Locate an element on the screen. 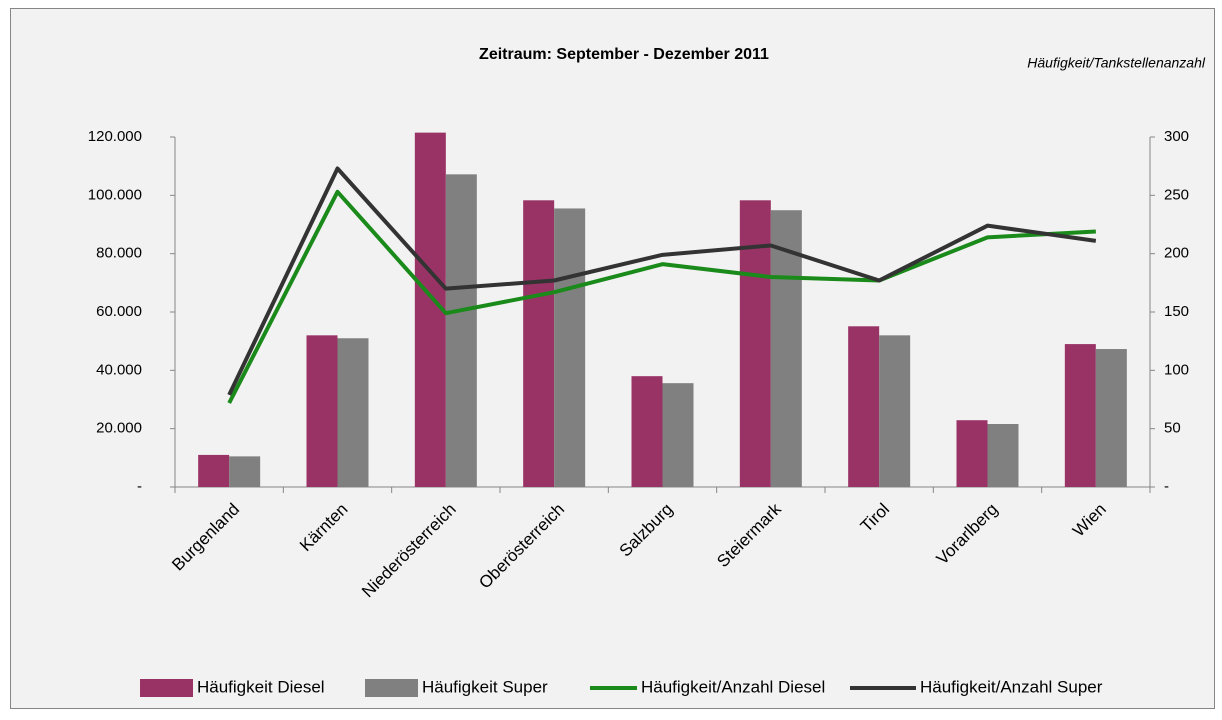 The image size is (1222, 720). legend-label: Häufigkeit/Anzahl Diesel is located at coordinates (733, 686).